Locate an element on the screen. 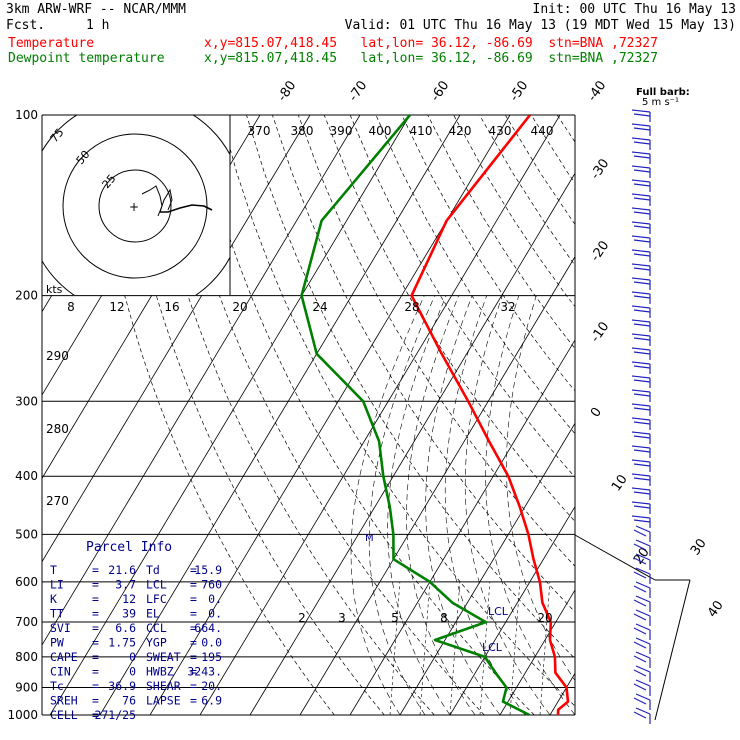 The image size is (740, 740). parcel-key: CCL is located at coordinates (156, 628).